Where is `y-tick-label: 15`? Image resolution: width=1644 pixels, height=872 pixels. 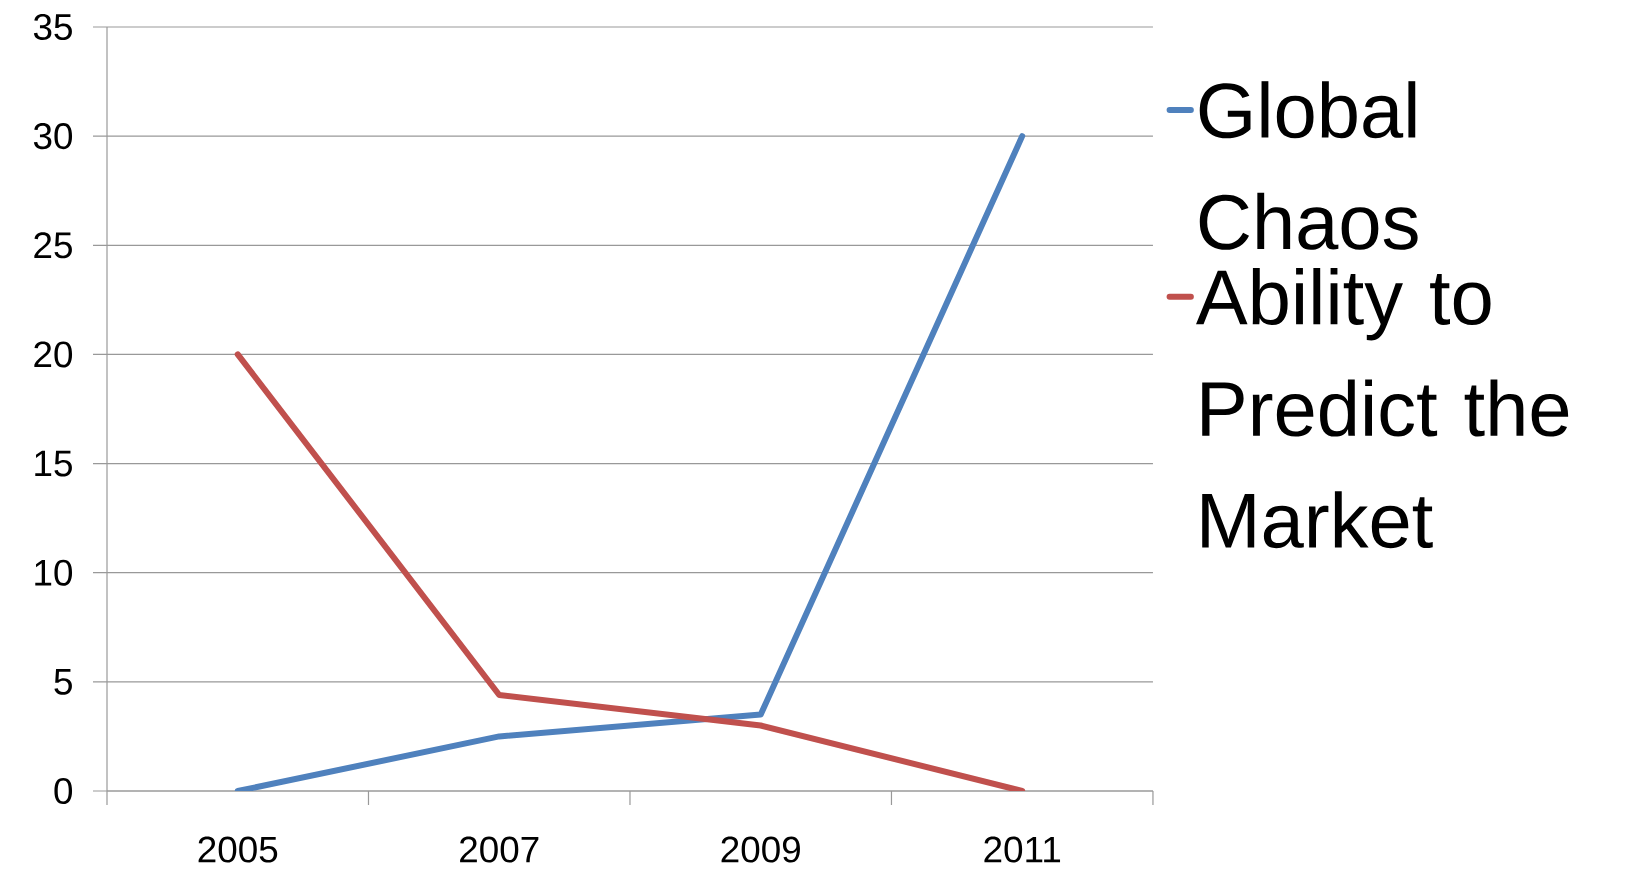
y-tick-label: 15 is located at coordinates (53, 463).